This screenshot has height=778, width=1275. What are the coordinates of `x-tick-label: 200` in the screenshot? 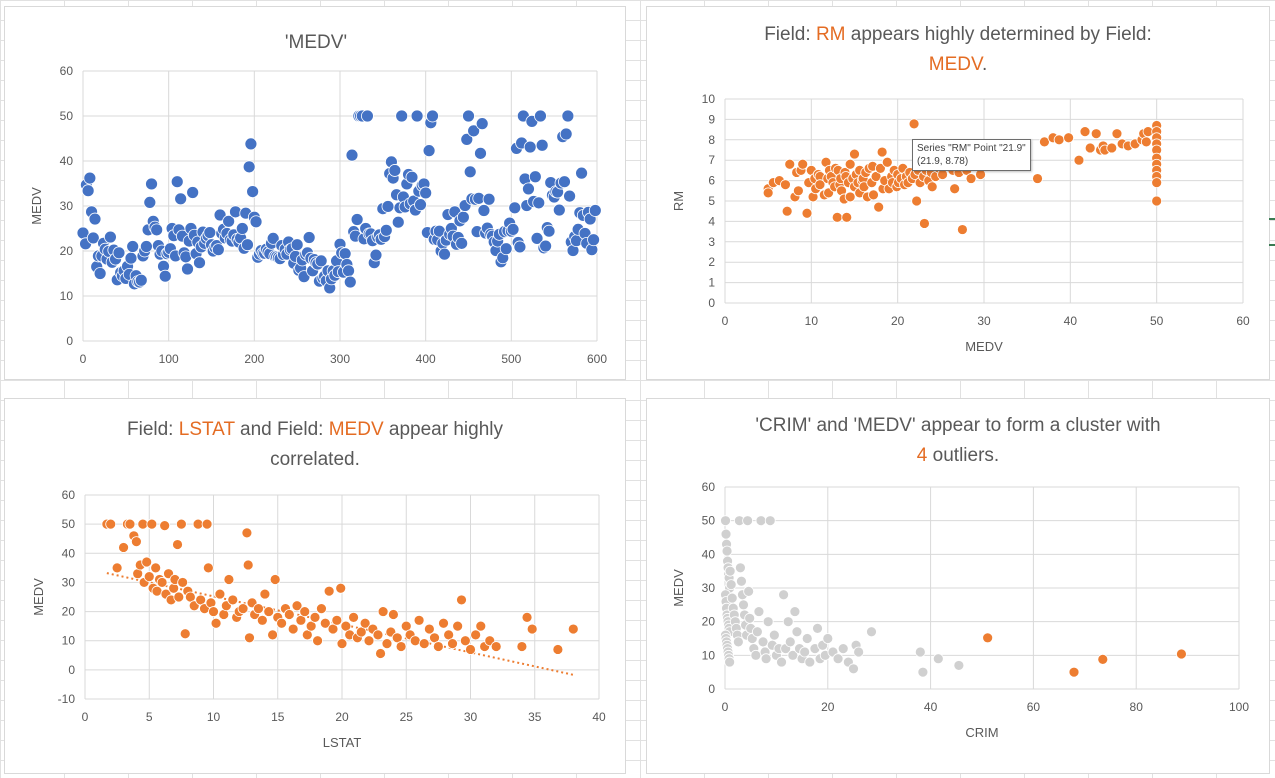 It's located at (254, 359).